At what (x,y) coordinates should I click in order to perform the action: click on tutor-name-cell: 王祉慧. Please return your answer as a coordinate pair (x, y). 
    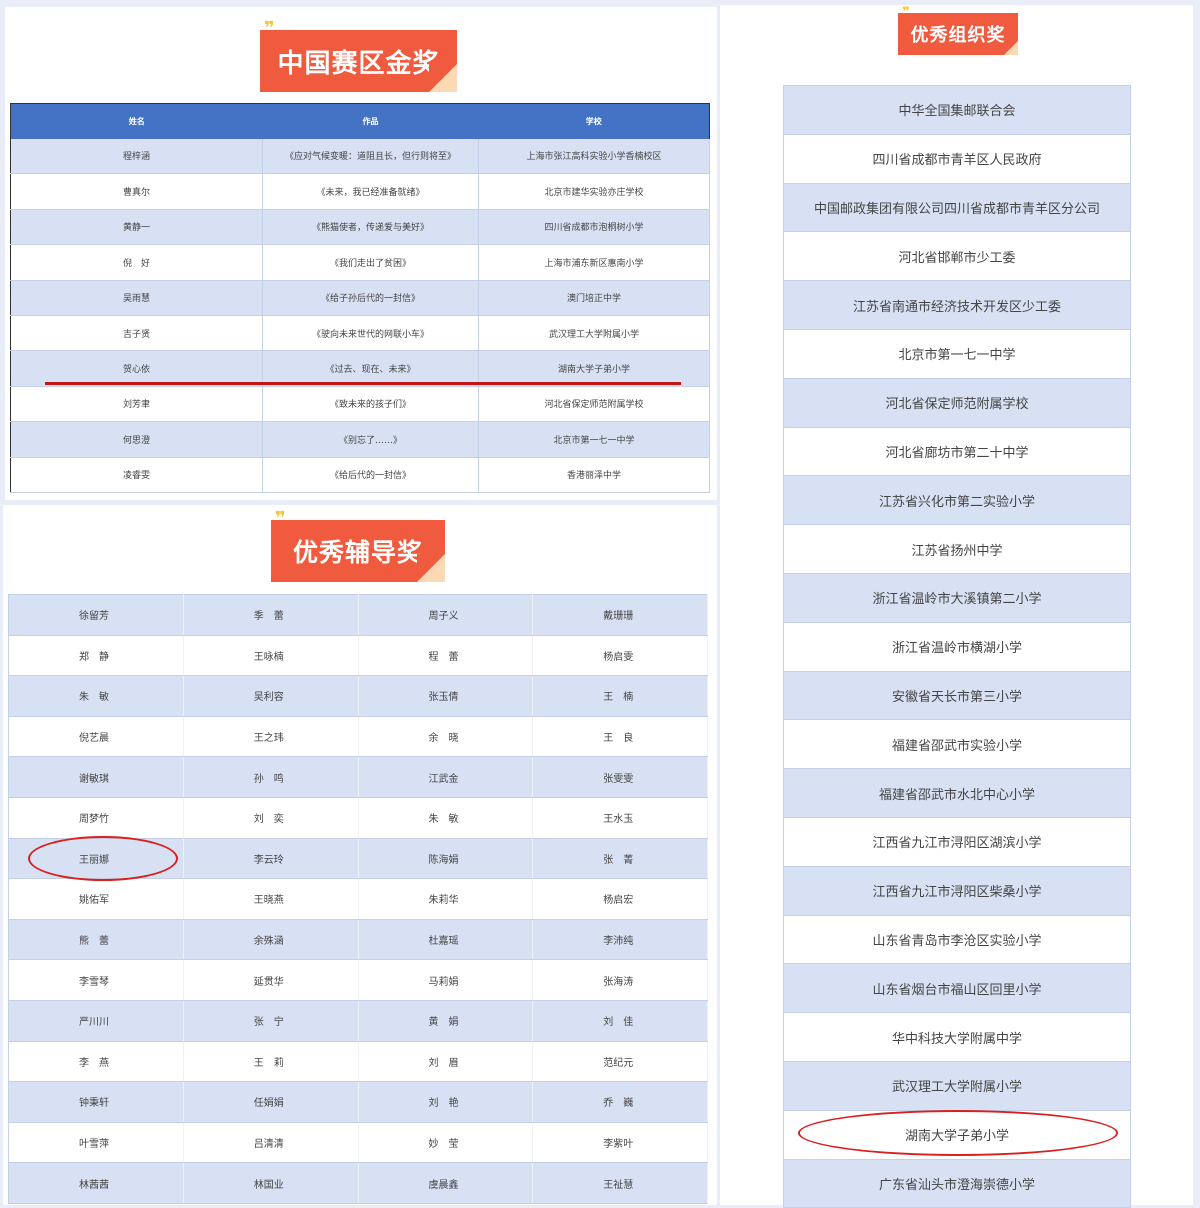
    Looking at the image, I should click on (620, 1183).